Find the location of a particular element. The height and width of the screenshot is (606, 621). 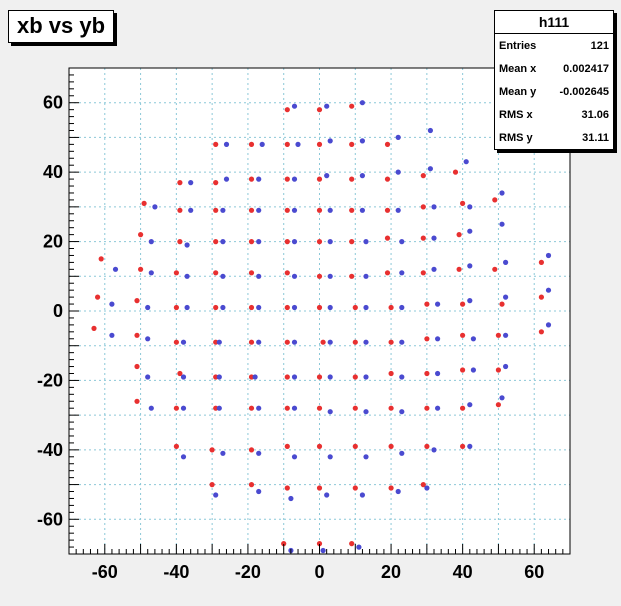

stats-value: -0.002645 is located at coordinates (584, 91).